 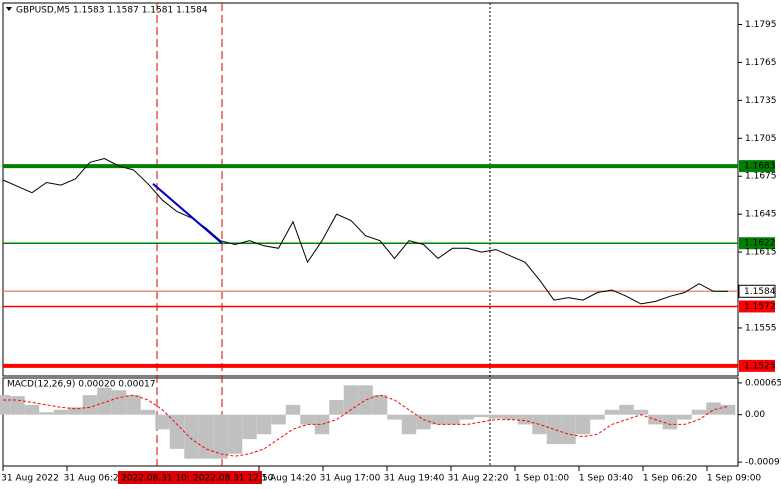 What do you see at coordinates (761, 215) in the screenshot?
I see `y-tick-label: 1.1645` at bounding box center [761, 215].